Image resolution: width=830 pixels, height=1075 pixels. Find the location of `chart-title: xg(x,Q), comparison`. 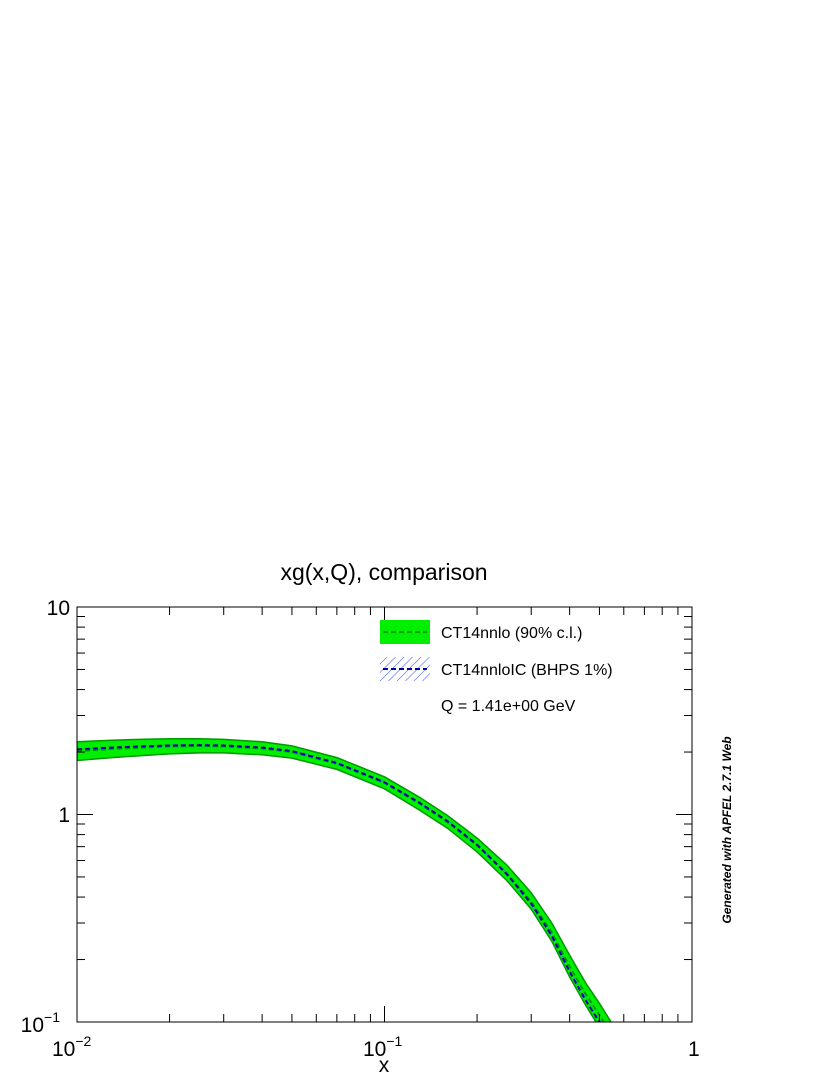

chart-title: xg(x,Q), comparison is located at coordinates (383, 572).